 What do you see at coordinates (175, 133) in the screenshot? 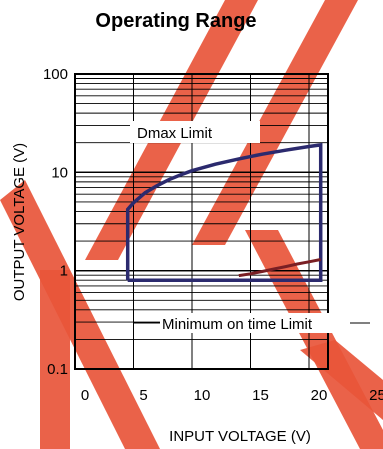
I see `annotation-dmax-limit: Dmax Limit` at bounding box center [175, 133].